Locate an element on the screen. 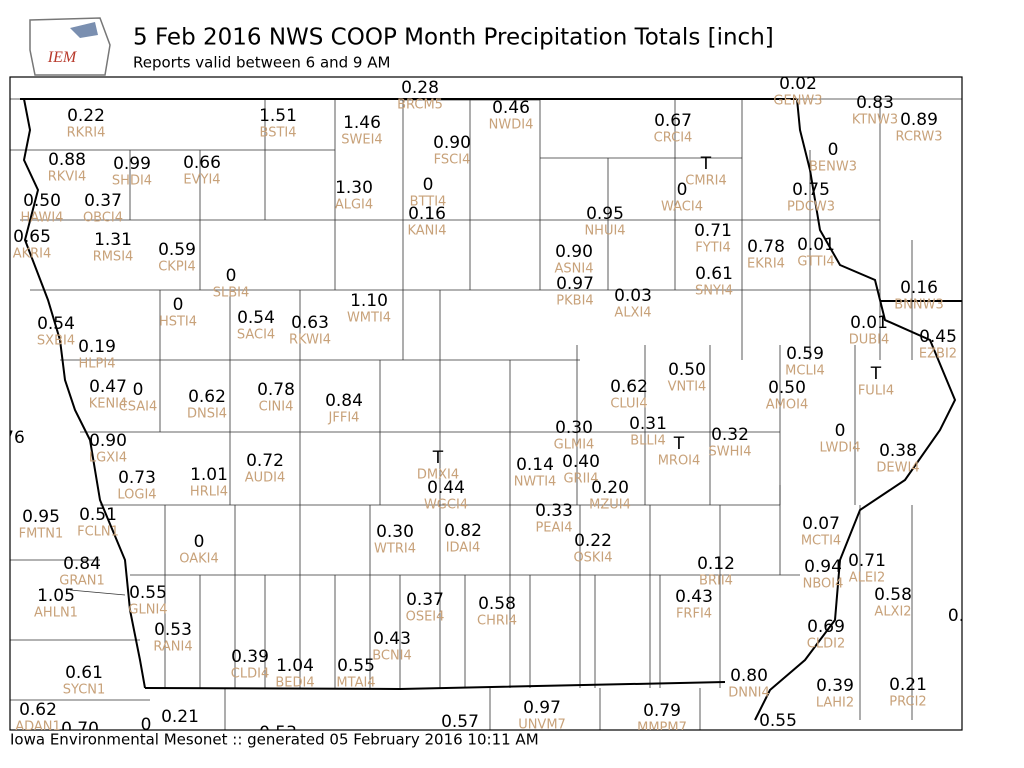 Image resolution: width=1024 pixels, height=768 pixels. station-id: NHUI4 is located at coordinates (604, 231).